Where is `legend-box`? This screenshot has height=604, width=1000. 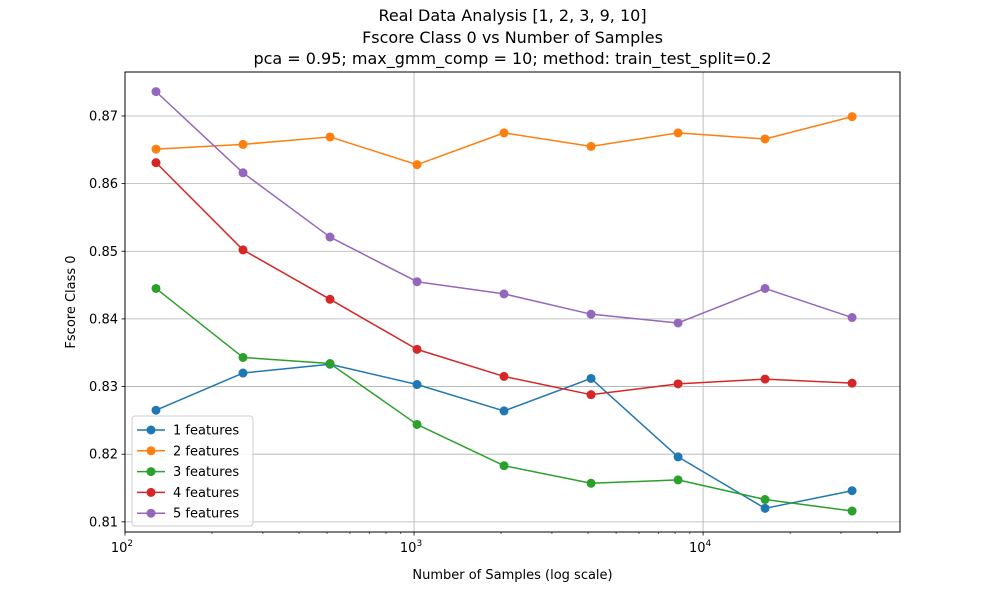
legend-box is located at coordinates (192, 471).